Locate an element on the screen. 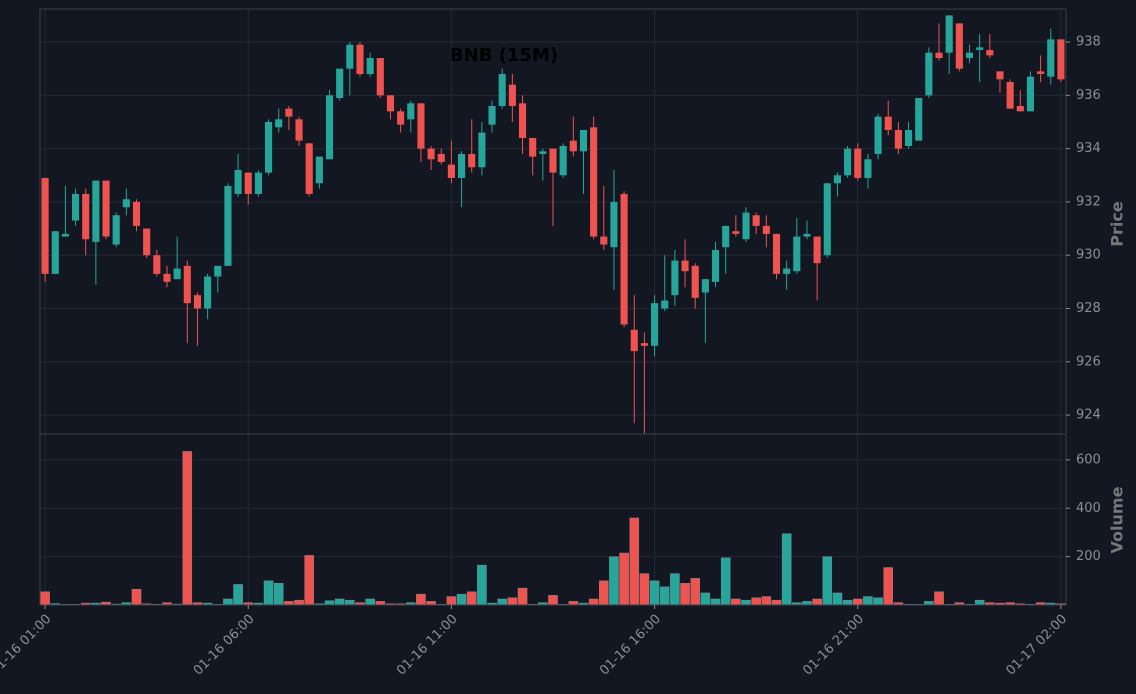 Image resolution: width=1136 pixels, height=694 pixels. y-tick-label: 938 is located at coordinates (1088, 42).